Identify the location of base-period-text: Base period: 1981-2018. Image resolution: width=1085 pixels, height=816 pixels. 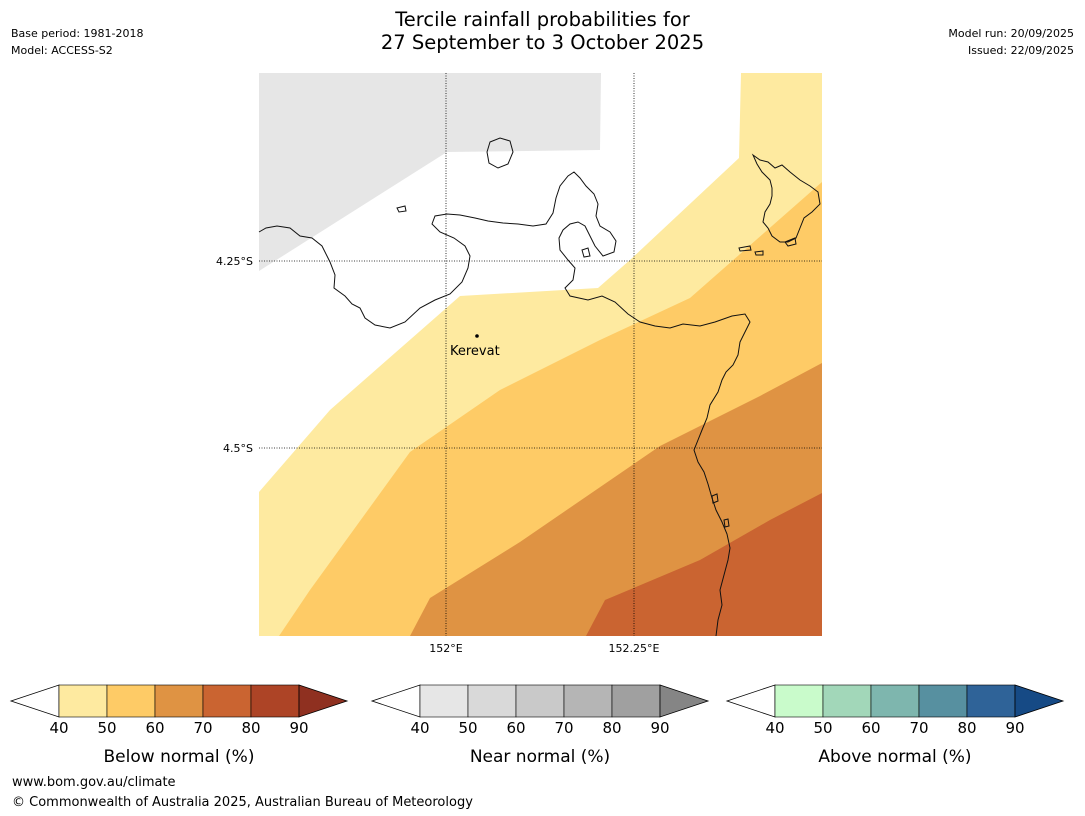
(77, 33).